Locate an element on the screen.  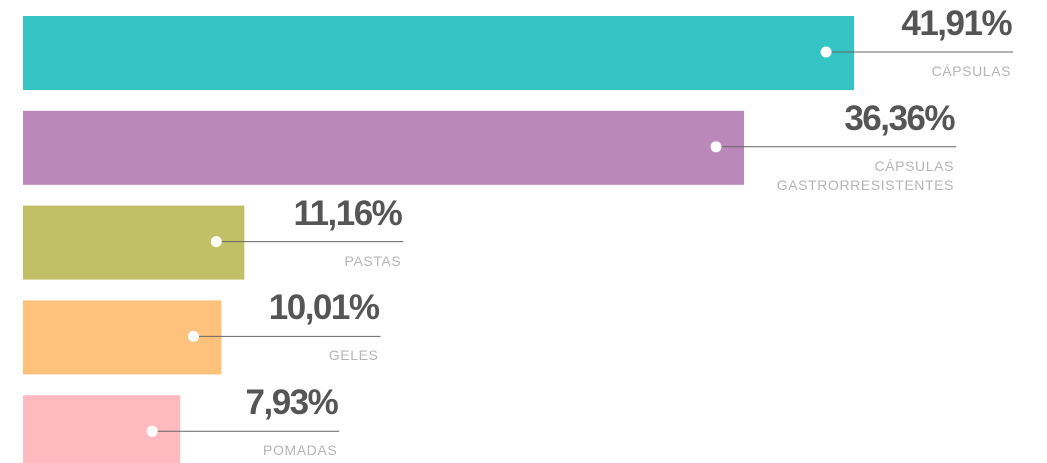
value-label: 11,16% is located at coordinates (348, 213).